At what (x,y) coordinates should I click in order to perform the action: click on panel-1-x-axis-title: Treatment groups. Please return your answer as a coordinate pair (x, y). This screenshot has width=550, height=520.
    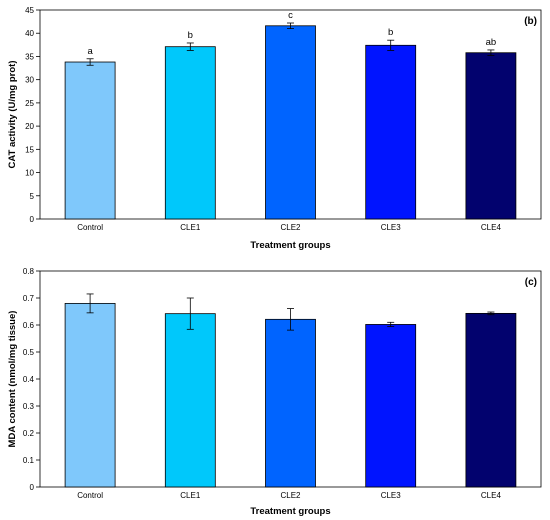
    Looking at the image, I should click on (290, 511).